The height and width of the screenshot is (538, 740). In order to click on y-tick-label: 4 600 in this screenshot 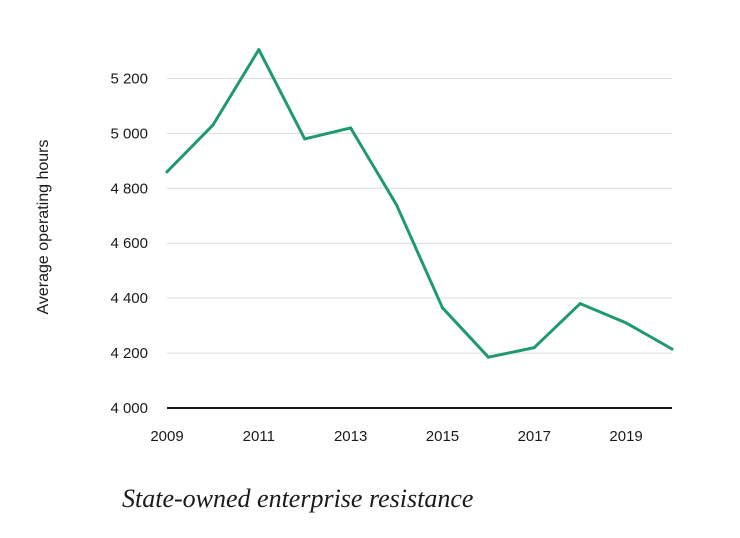, I will do `click(129, 243)`.